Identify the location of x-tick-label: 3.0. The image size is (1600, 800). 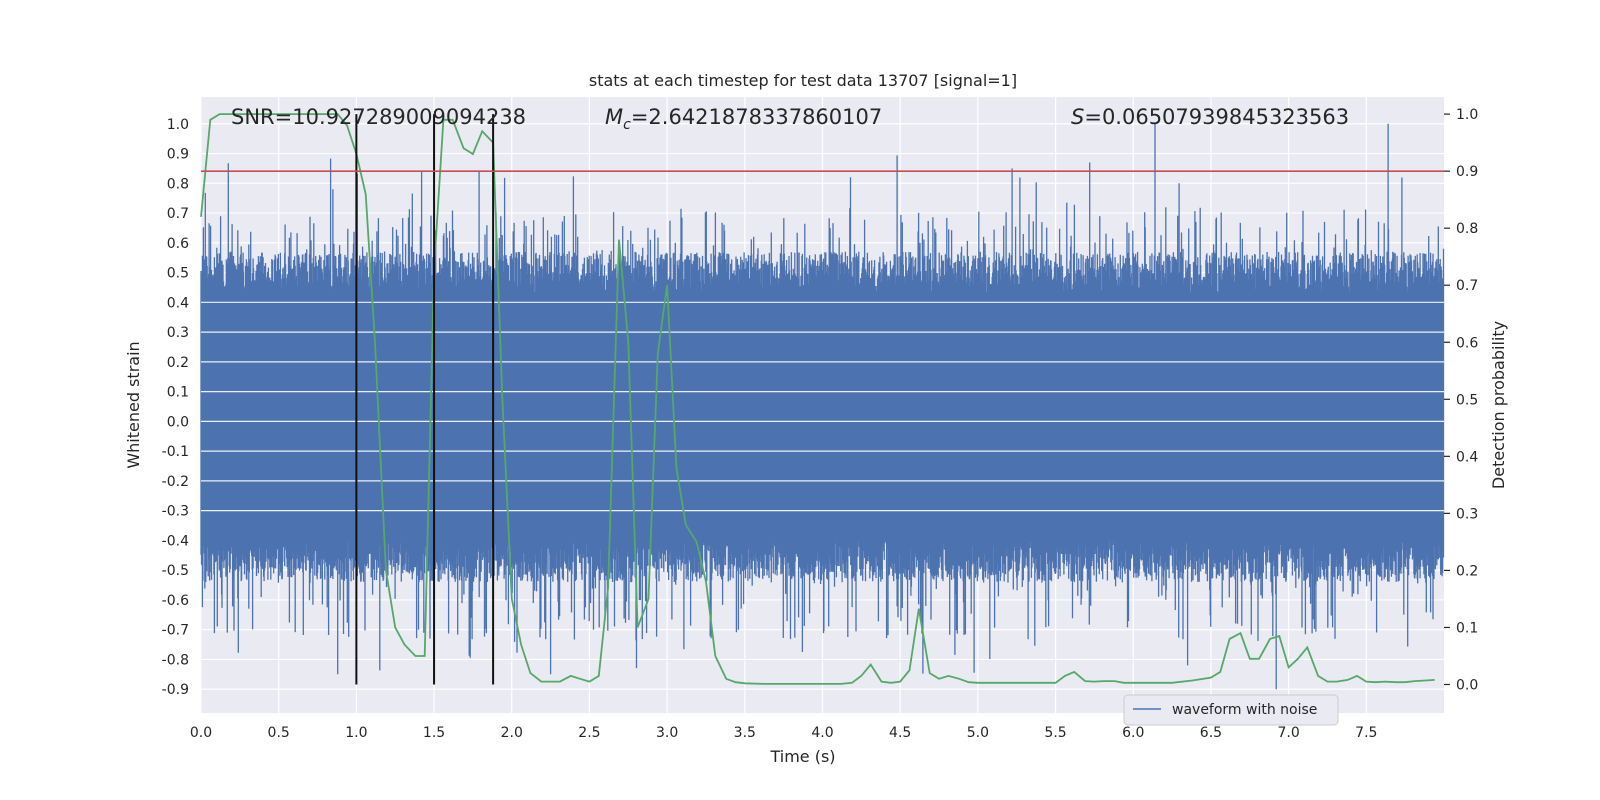
(667, 733).